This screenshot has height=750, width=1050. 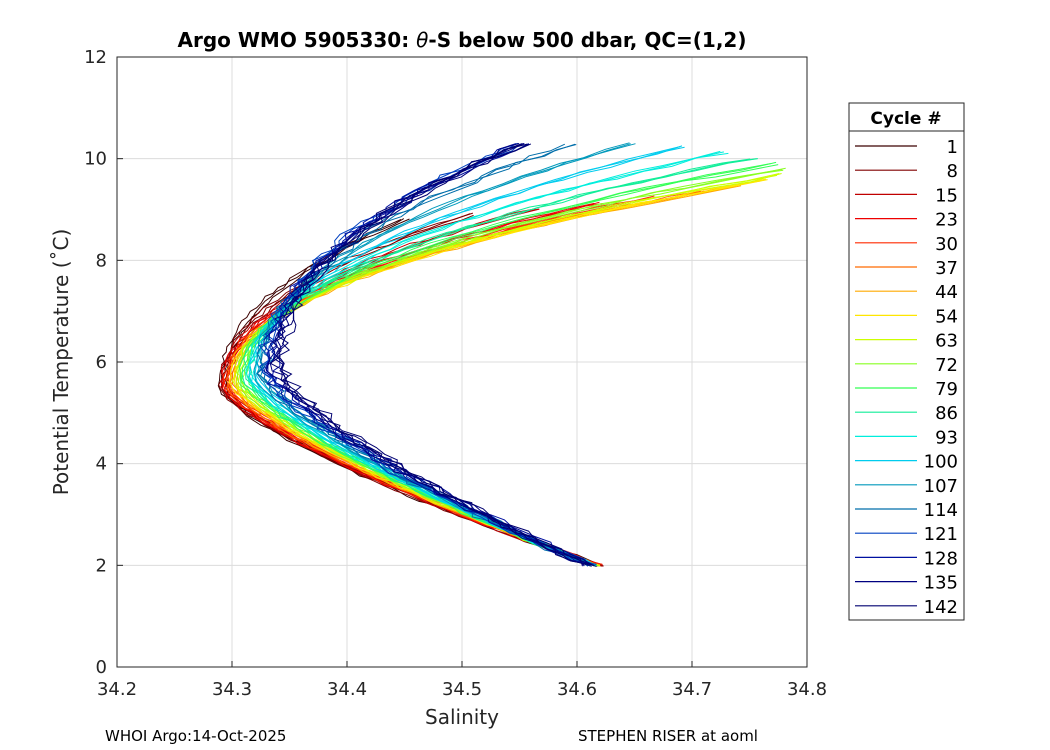 What do you see at coordinates (946, 292) in the screenshot?
I see `legend-label-44: 44` at bounding box center [946, 292].